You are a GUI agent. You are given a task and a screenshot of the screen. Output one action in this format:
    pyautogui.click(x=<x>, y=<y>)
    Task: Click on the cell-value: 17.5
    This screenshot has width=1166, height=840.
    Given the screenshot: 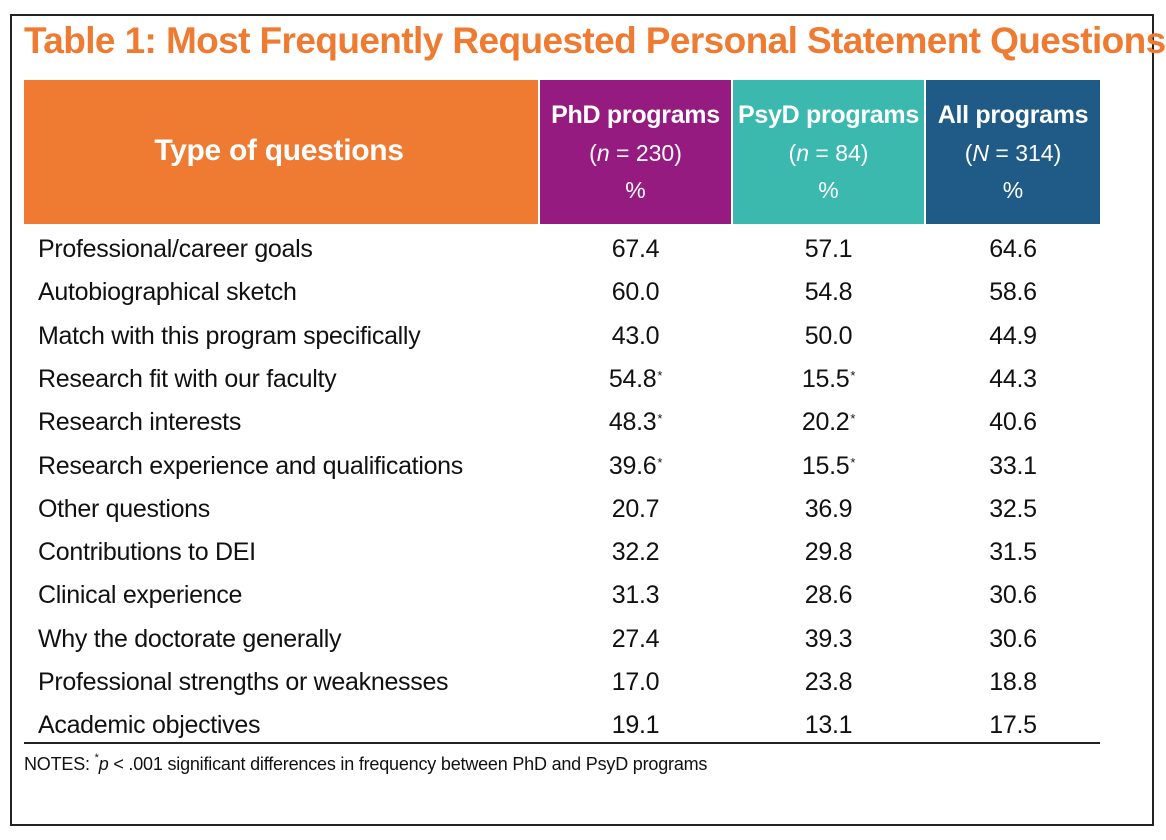 What is the action you would take?
    pyautogui.click(x=1013, y=725)
    